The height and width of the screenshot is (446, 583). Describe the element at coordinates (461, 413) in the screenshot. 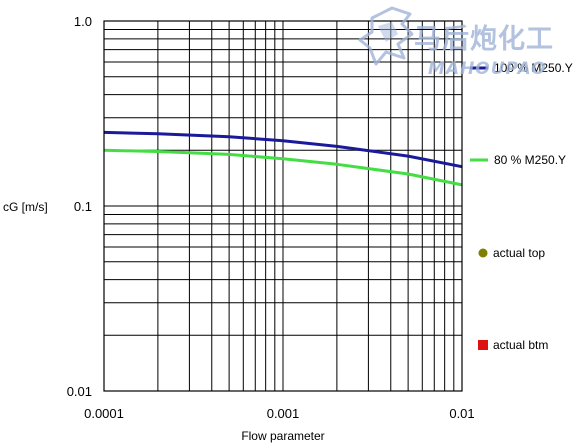

I see `x-tick-label: 0.01` at that location.